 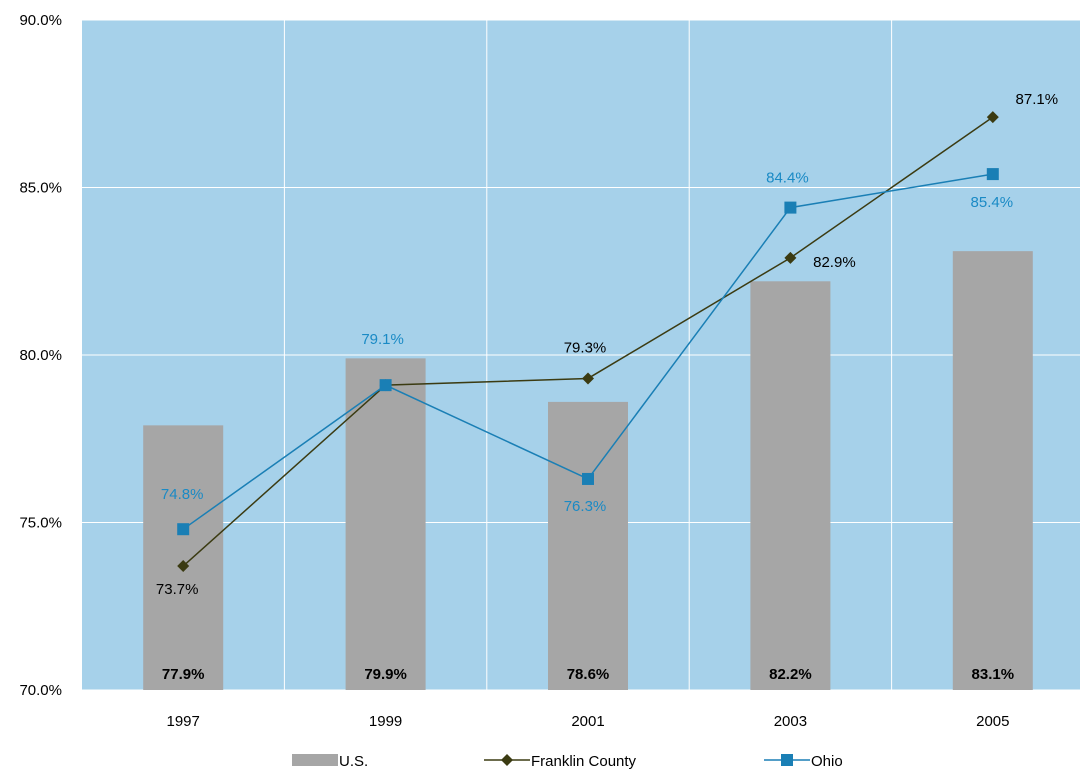 I want to click on x-axis: 1997 1999 2001 2003 2005, so click(x=588, y=721).